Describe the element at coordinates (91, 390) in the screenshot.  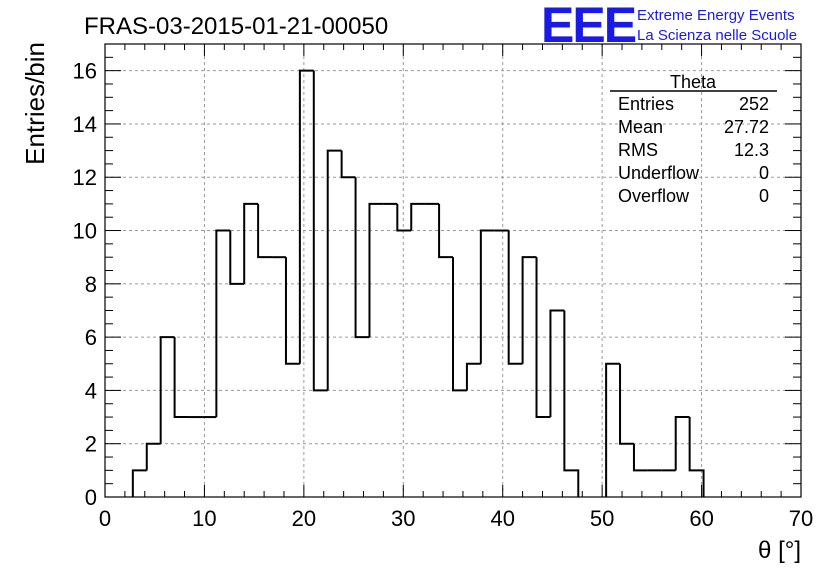
I see `y-tick-label: 4` at that location.